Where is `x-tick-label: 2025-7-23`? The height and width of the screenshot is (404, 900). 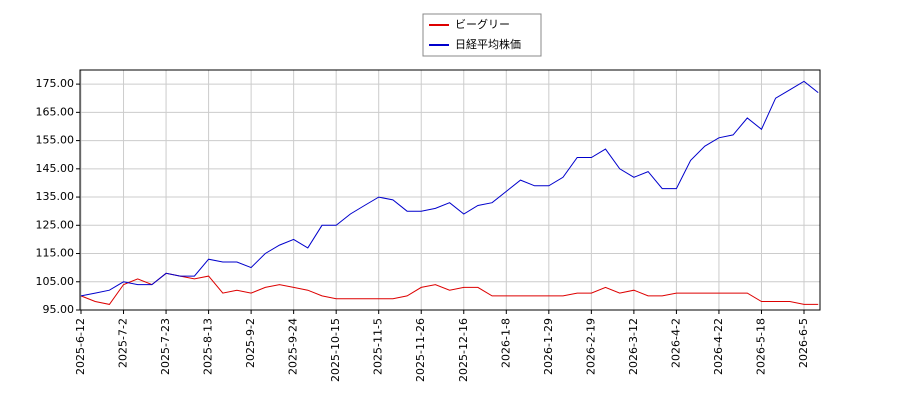
x-tick-label: 2025-7-23 is located at coordinates (165, 346).